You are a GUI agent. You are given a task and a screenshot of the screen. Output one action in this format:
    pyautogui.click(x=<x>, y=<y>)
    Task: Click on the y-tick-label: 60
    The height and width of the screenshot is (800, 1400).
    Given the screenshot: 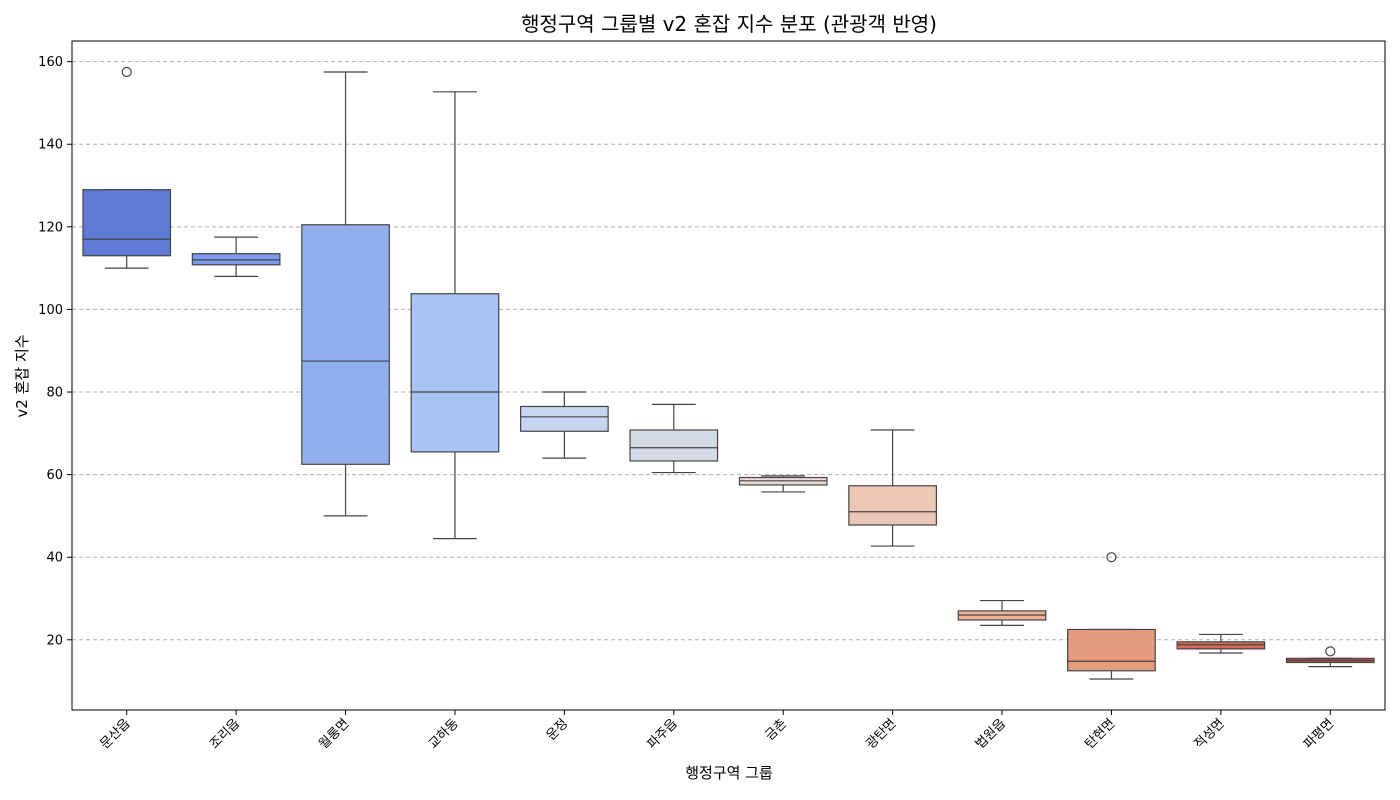 What is the action you would take?
    pyautogui.click(x=54, y=475)
    